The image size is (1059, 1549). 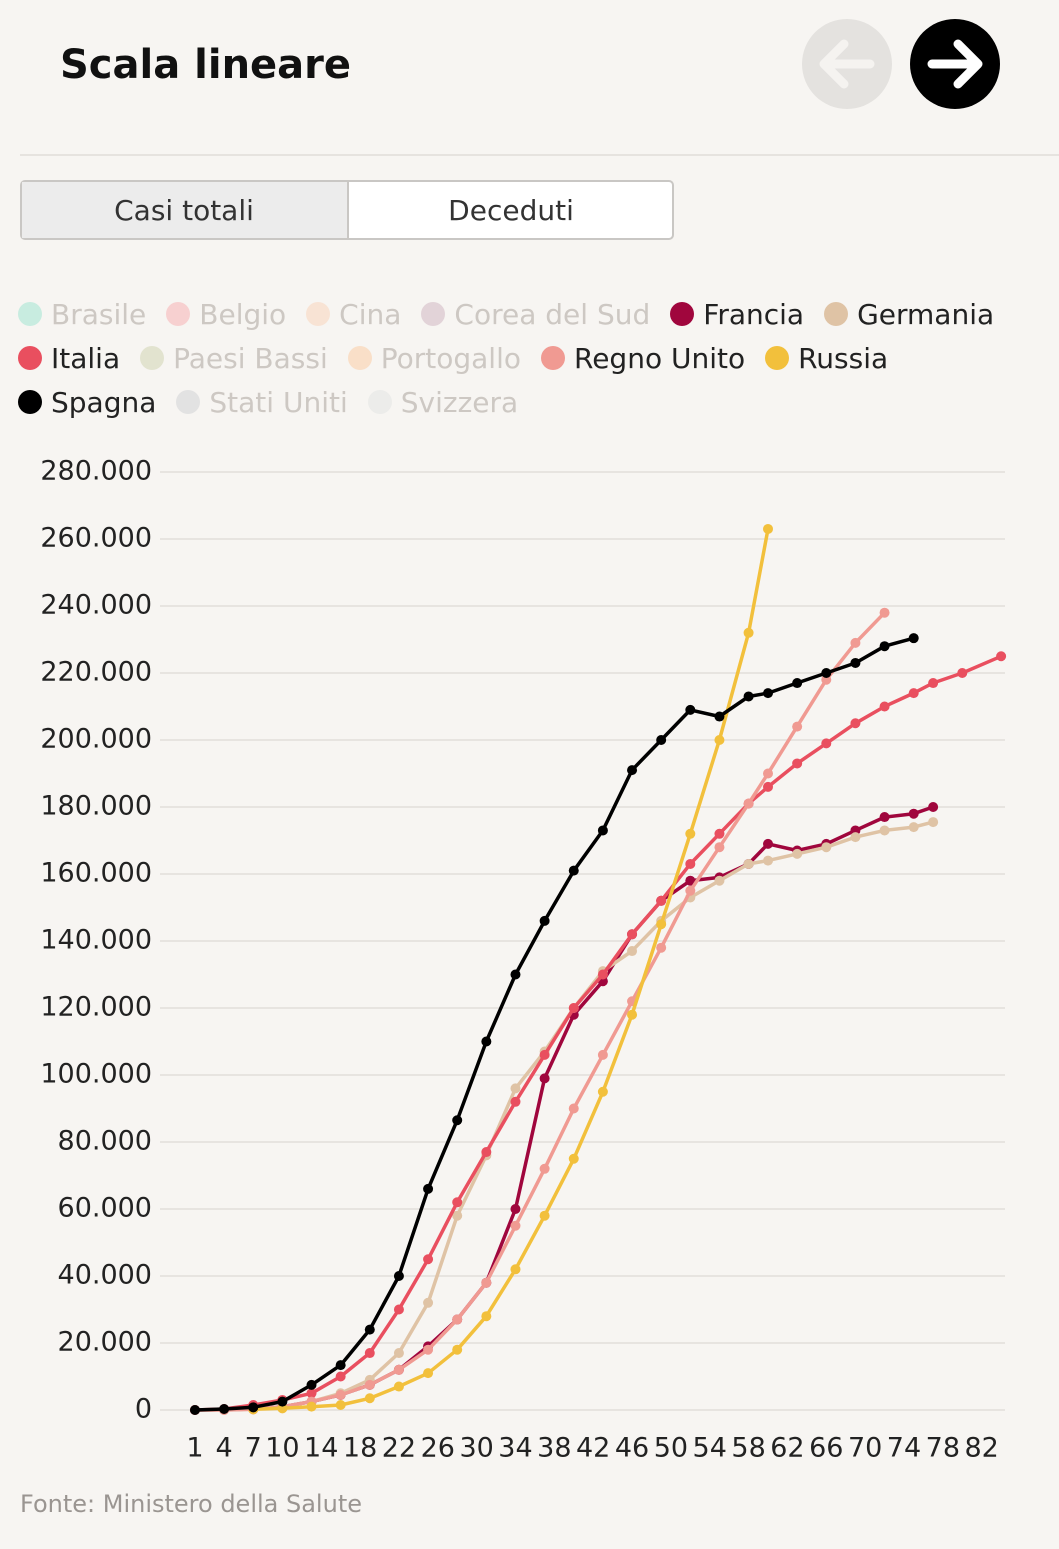 I want to click on legend-label: Svizzera, so click(x=459, y=402).